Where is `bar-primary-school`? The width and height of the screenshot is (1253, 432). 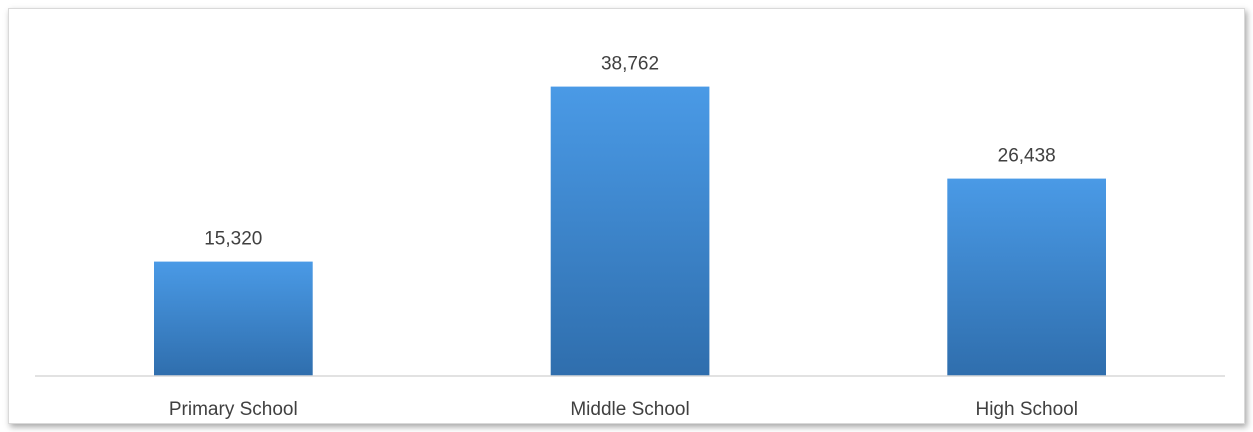 bar-primary-school is located at coordinates (233, 318).